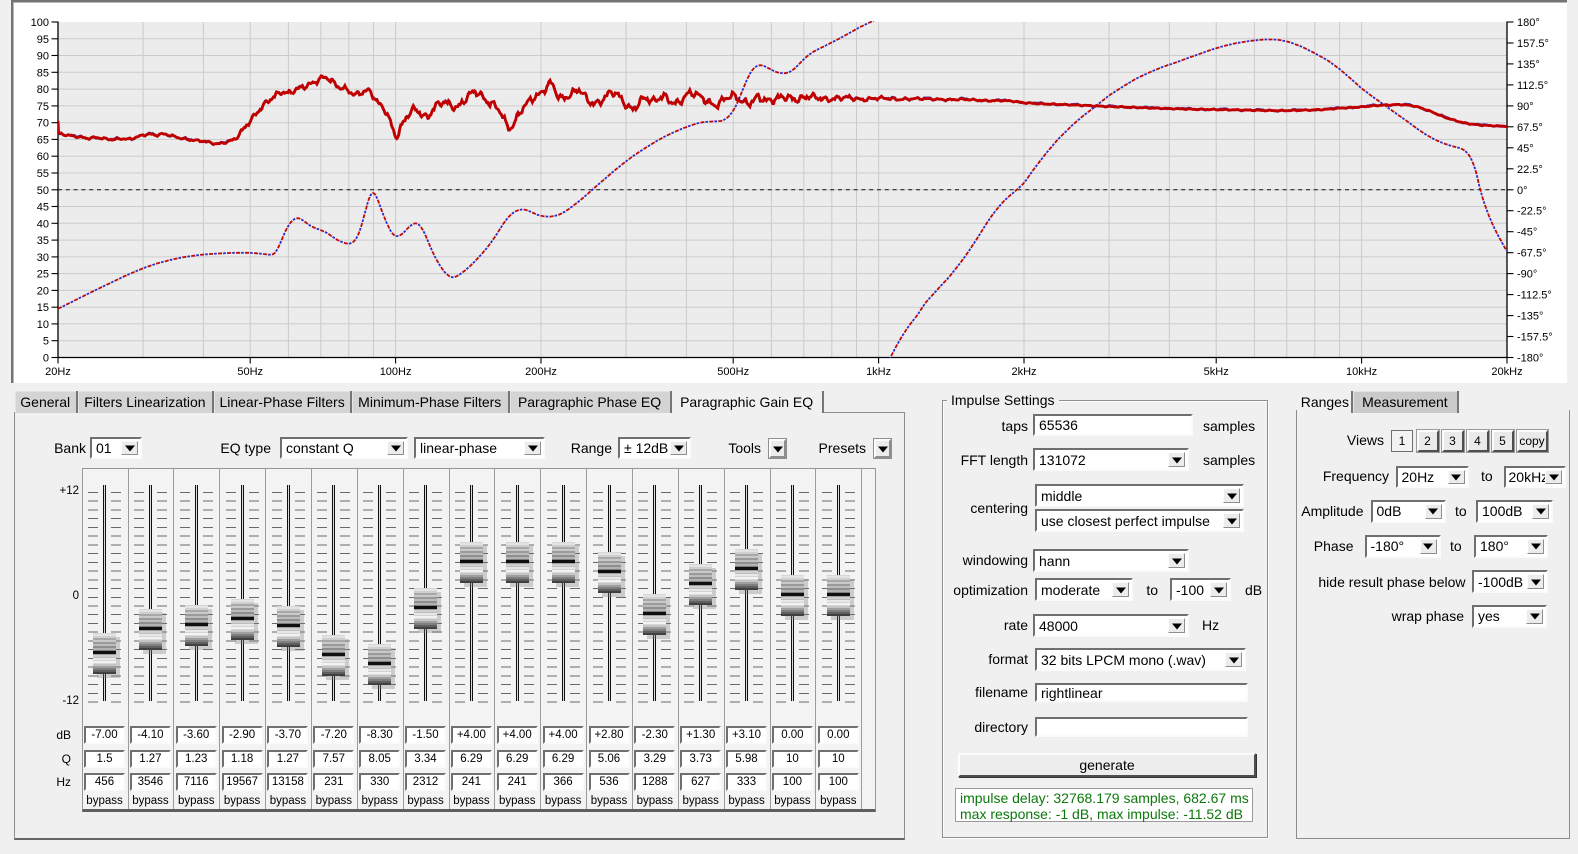  I want to click on svg-text: 100Hz, so click(396, 372).